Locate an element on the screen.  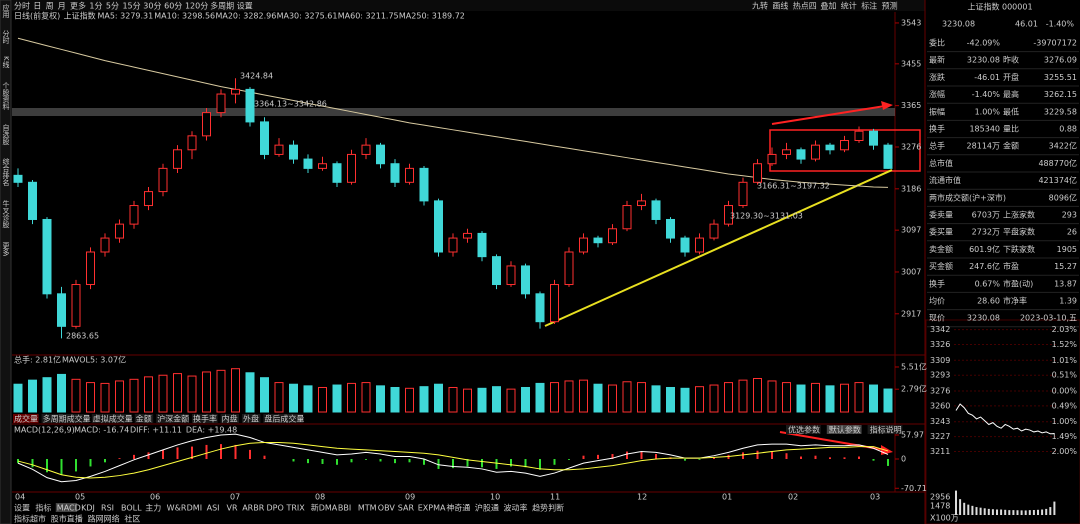
bottom-tab: 股市直播 is located at coordinates (67, 519).